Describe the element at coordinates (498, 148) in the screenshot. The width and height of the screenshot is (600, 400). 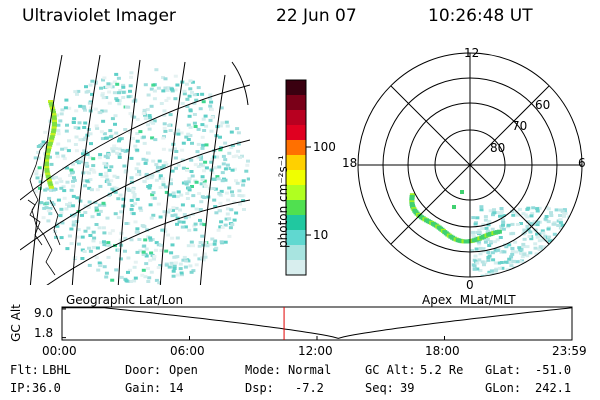
I see `mlat-label-80: 80` at that location.